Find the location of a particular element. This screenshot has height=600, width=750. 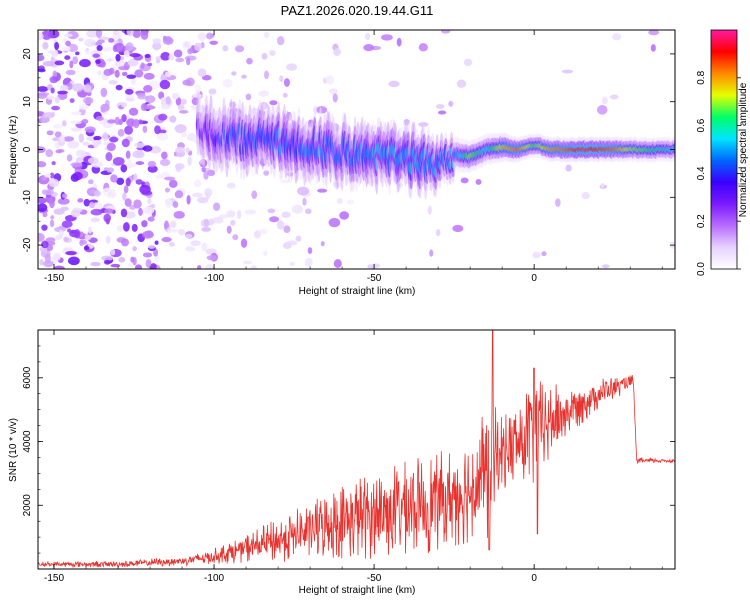

x-tick-label: -150 is located at coordinates (54, 278).